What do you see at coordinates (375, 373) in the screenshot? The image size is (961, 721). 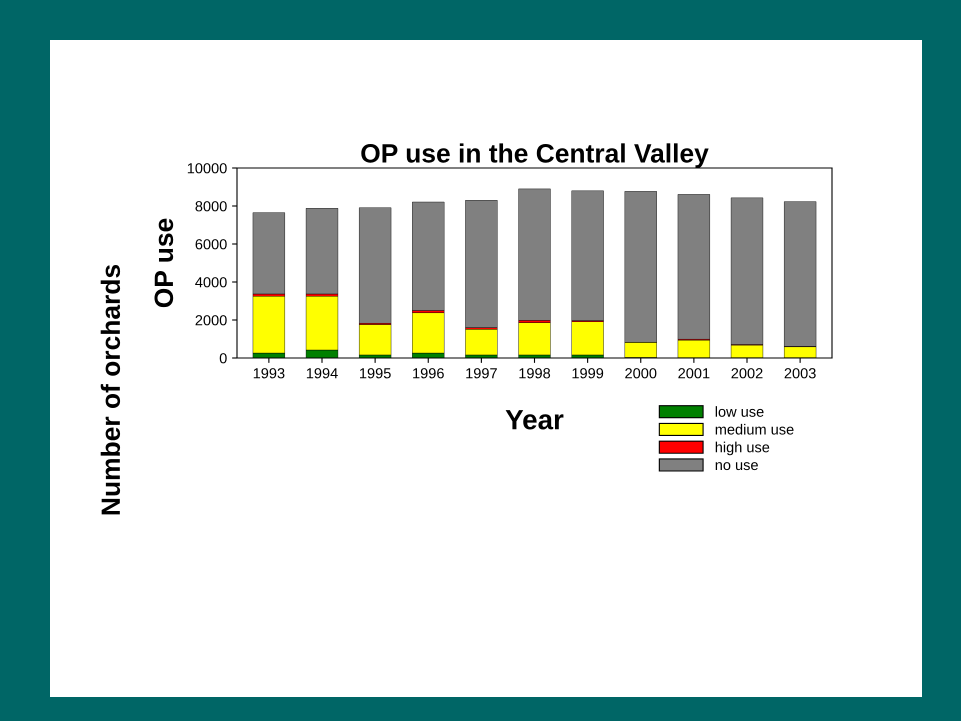 I see `x-tick-label: 1995` at bounding box center [375, 373].